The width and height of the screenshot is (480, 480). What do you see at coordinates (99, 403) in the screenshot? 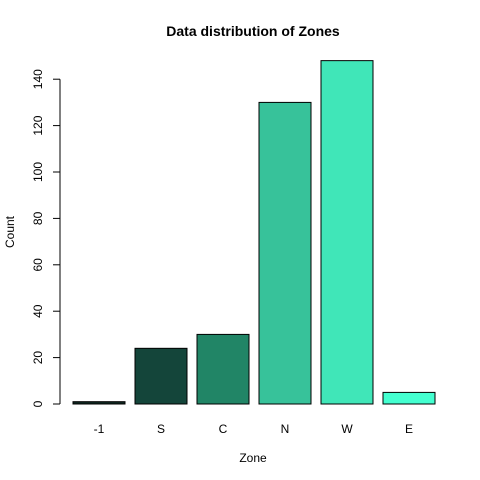
I see `bar--1` at bounding box center [99, 403].